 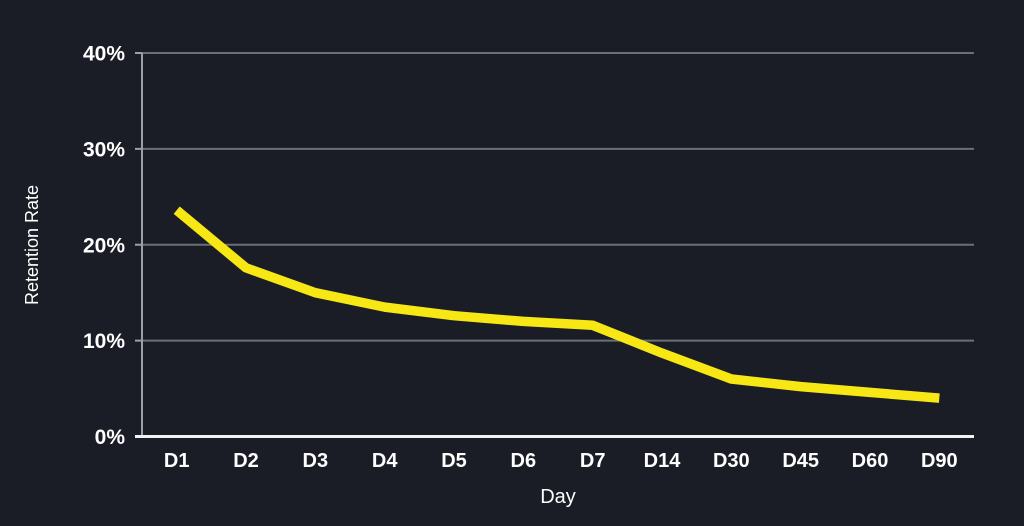 I want to click on x-tick-labels: D1 D2 D3 D4 D5 D6 D7 D14 D30 D45 D60 D90, so click(x=561, y=461).